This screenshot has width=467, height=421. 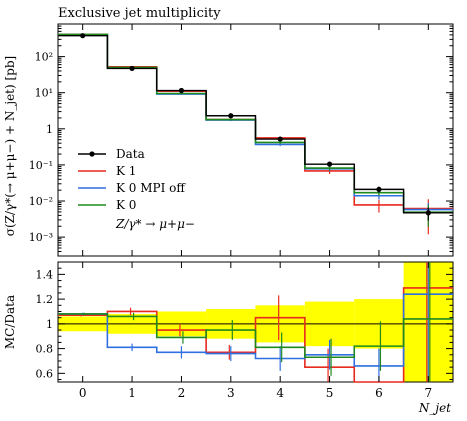 What do you see at coordinates (130, 154) in the screenshot?
I see `legend-label: Data` at bounding box center [130, 154].